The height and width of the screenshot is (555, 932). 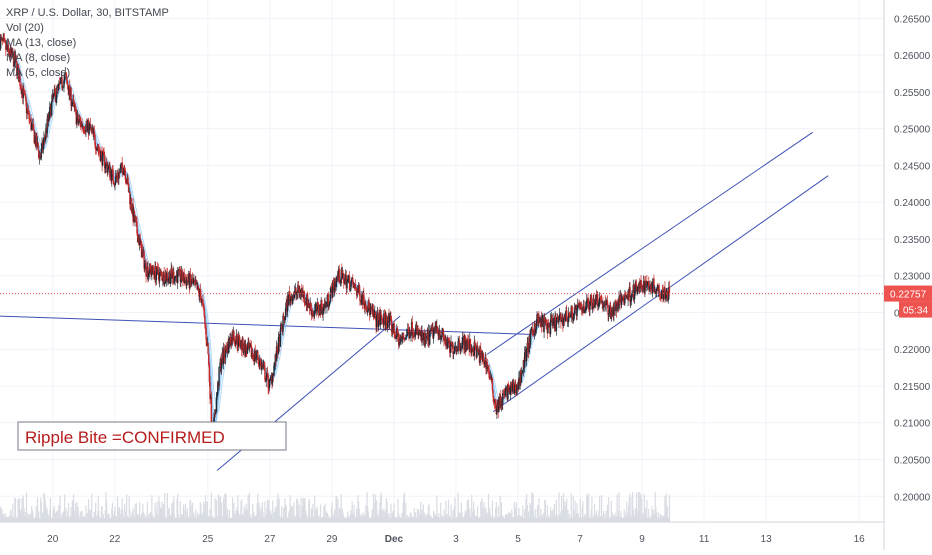 I want to click on indicator-ma-5: MA (5, close), so click(x=38, y=73).